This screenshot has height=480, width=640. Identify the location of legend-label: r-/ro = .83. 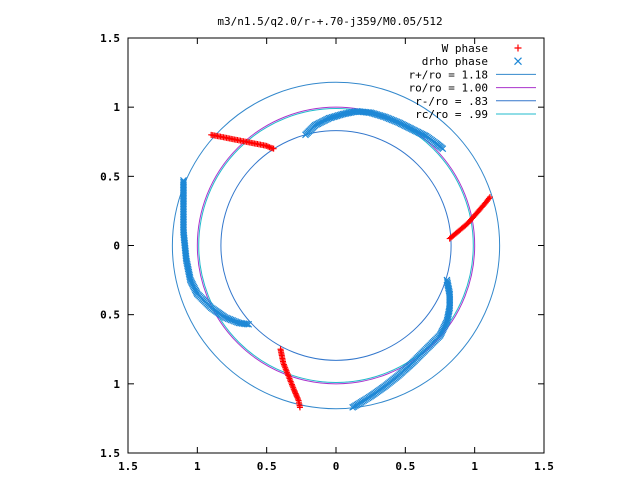
(451, 101).